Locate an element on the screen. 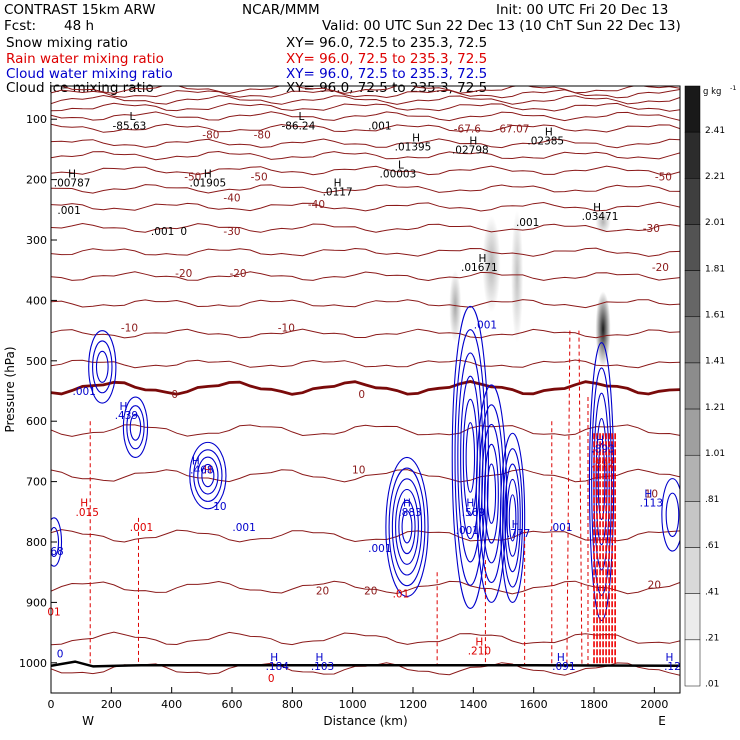 This screenshot has height=740, width=740. y-tick-label: 1000 is located at coordinates (33, 663).